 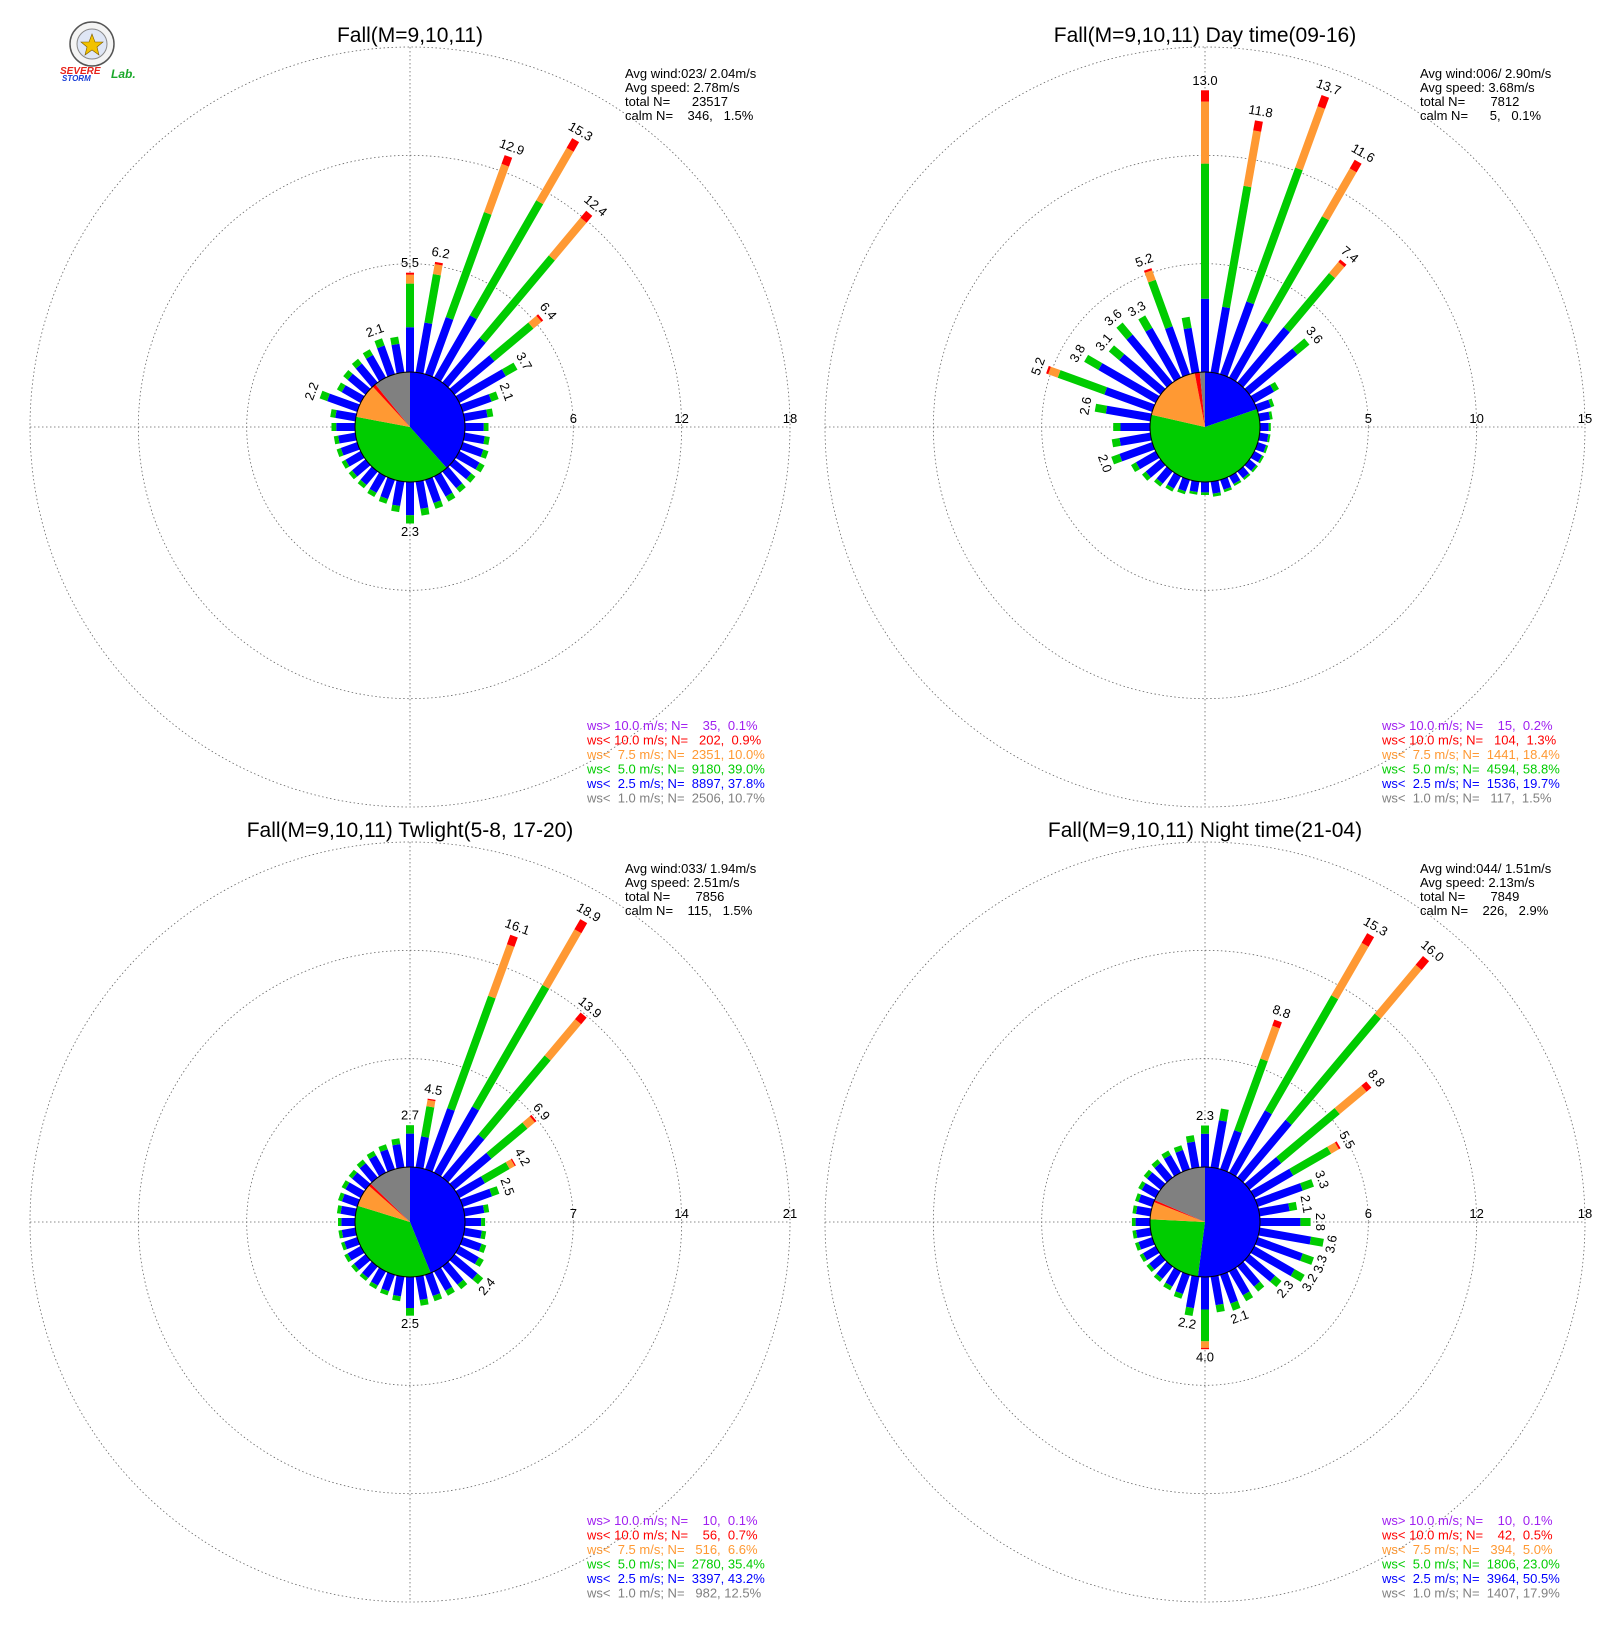 What do you see at coordinates (1038, 366) in the screenshot?
I see `bar-label: 5.2` at bounding box center [1038, 366].